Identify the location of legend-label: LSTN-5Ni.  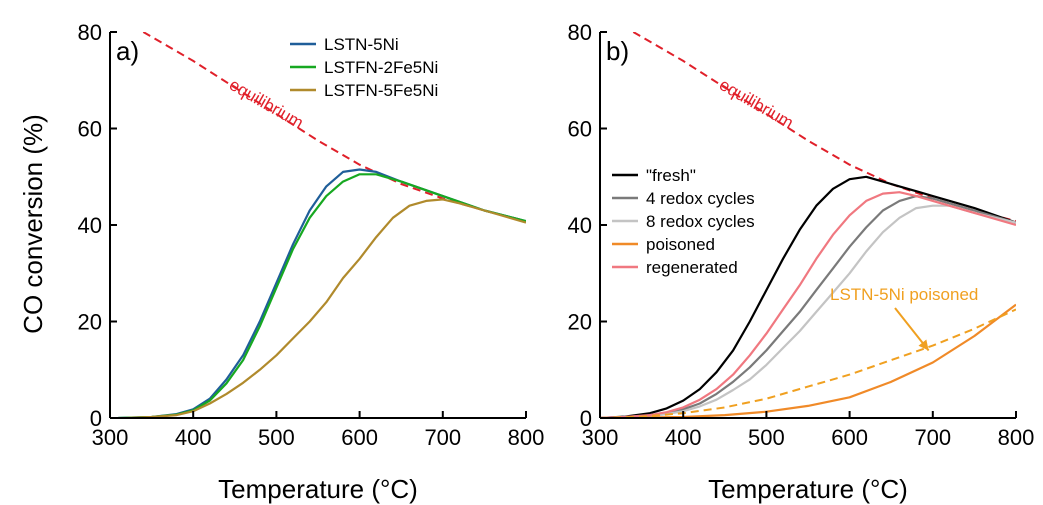
(361, 44).